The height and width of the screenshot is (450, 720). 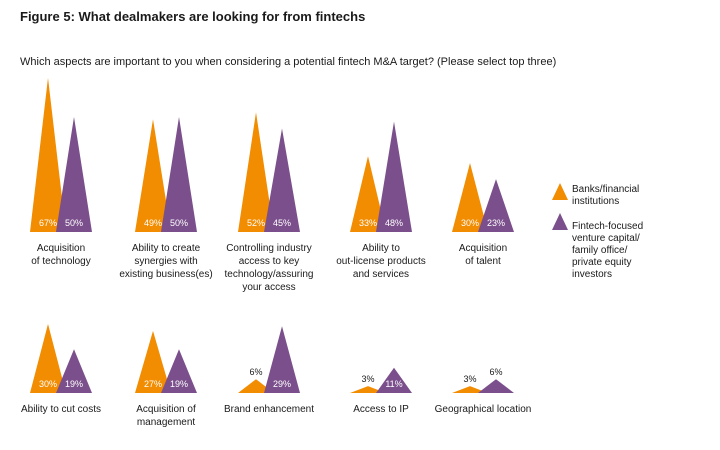 What do you see at coordinates (469, 379) in the screenshot?
I see `value-label-banks-9: 3%` at bounding box center [469, 379].